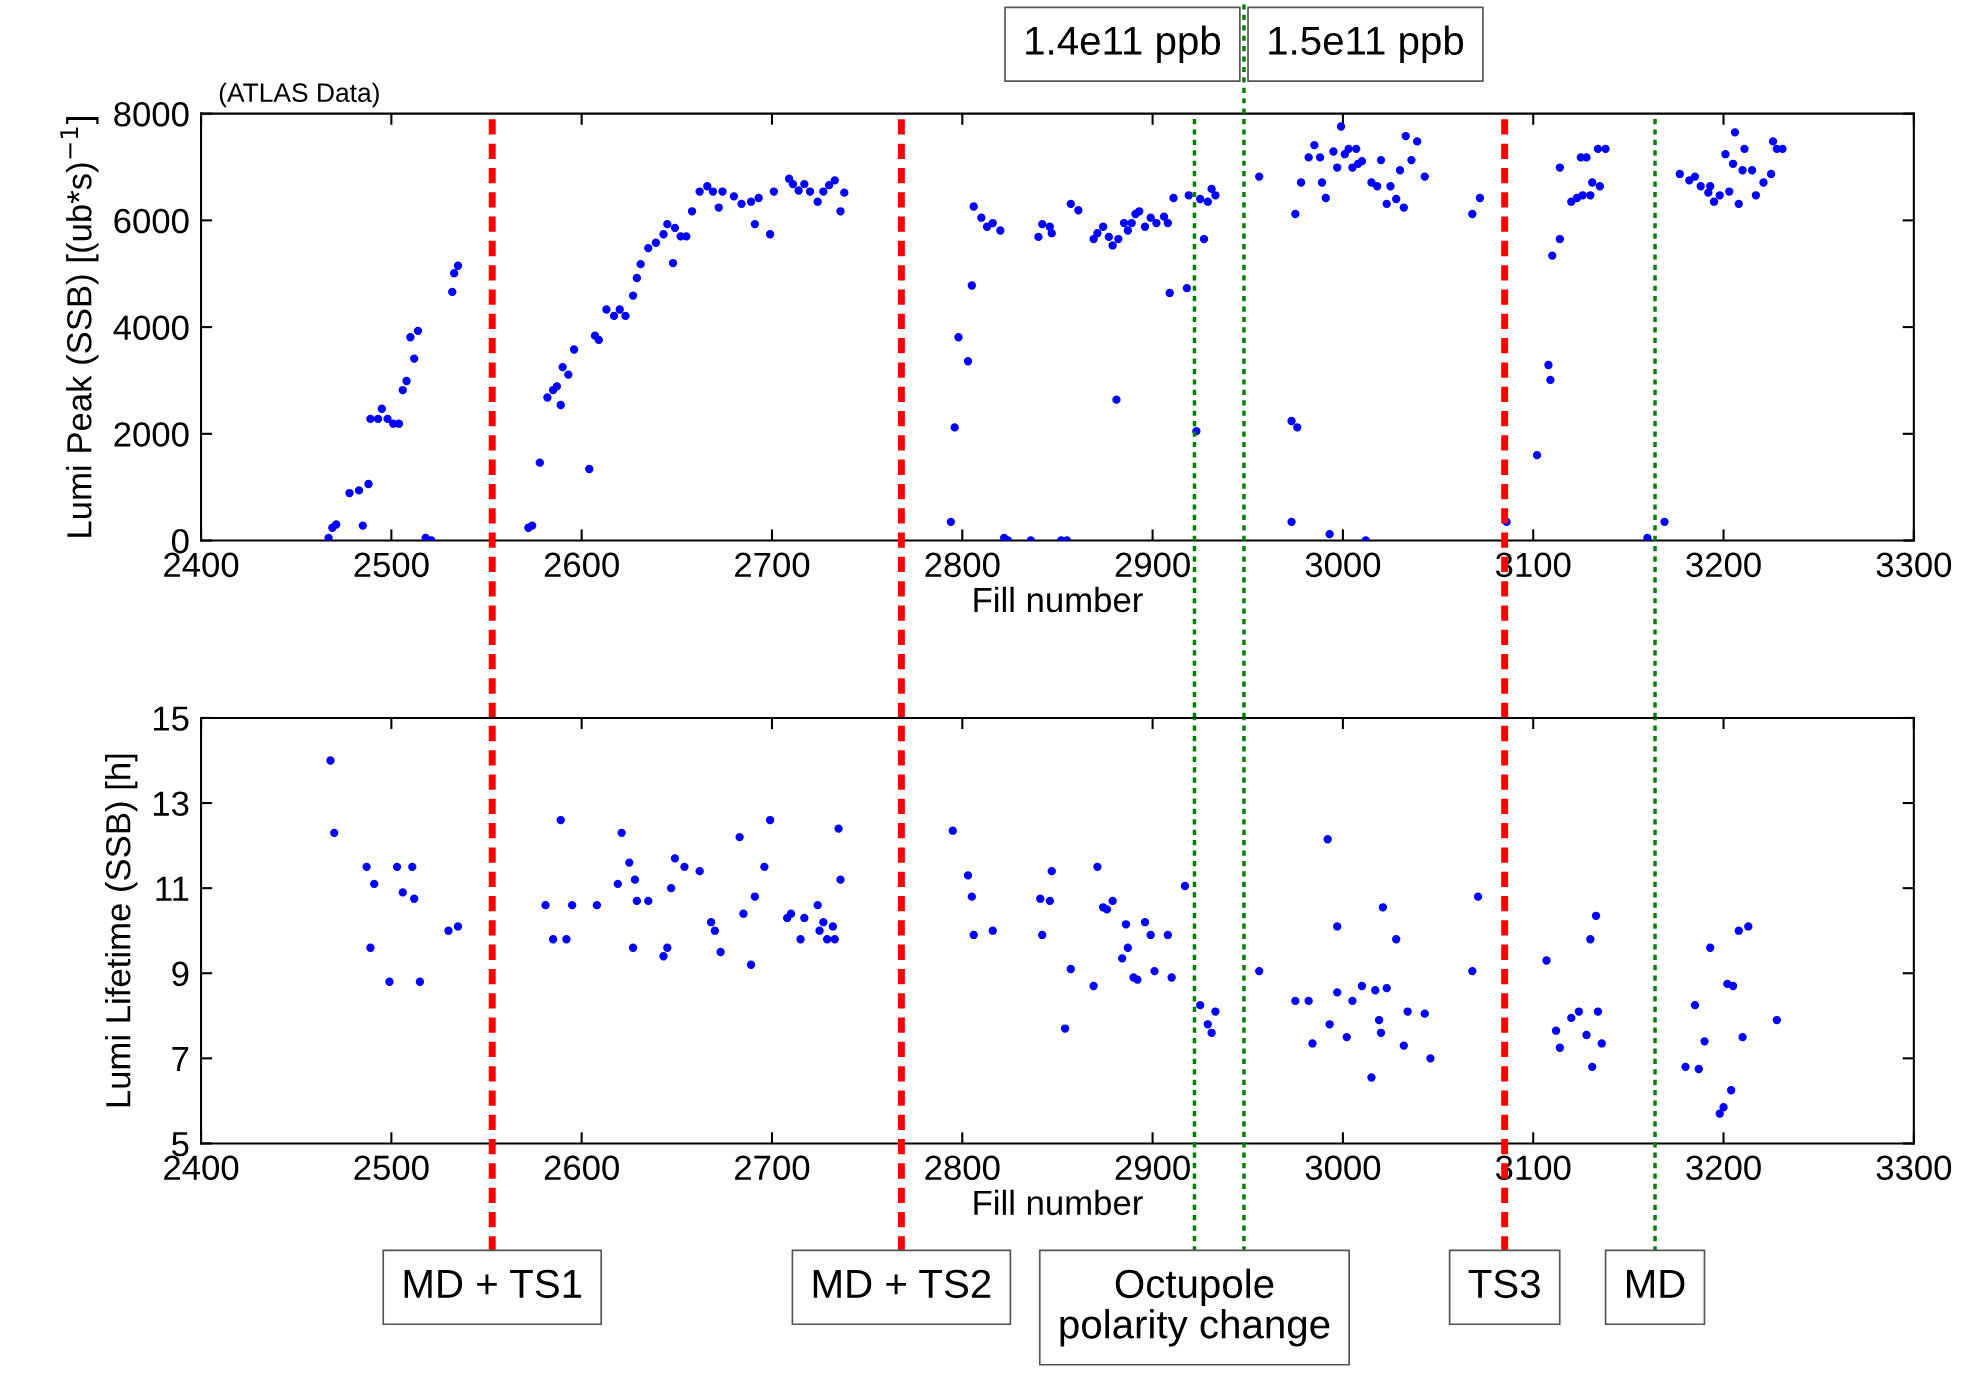  What do you see at coordinates (180, 1059) in the screenshot?
I see `y-tick-label: 7` at bounding box center [180, 1059].